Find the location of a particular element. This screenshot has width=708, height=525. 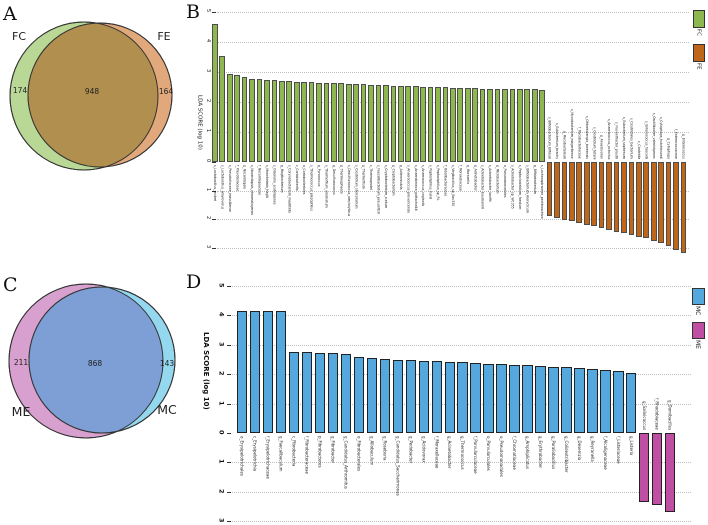

taxon-label: f_Parvularculaceae is located at coordinates (476, 455).